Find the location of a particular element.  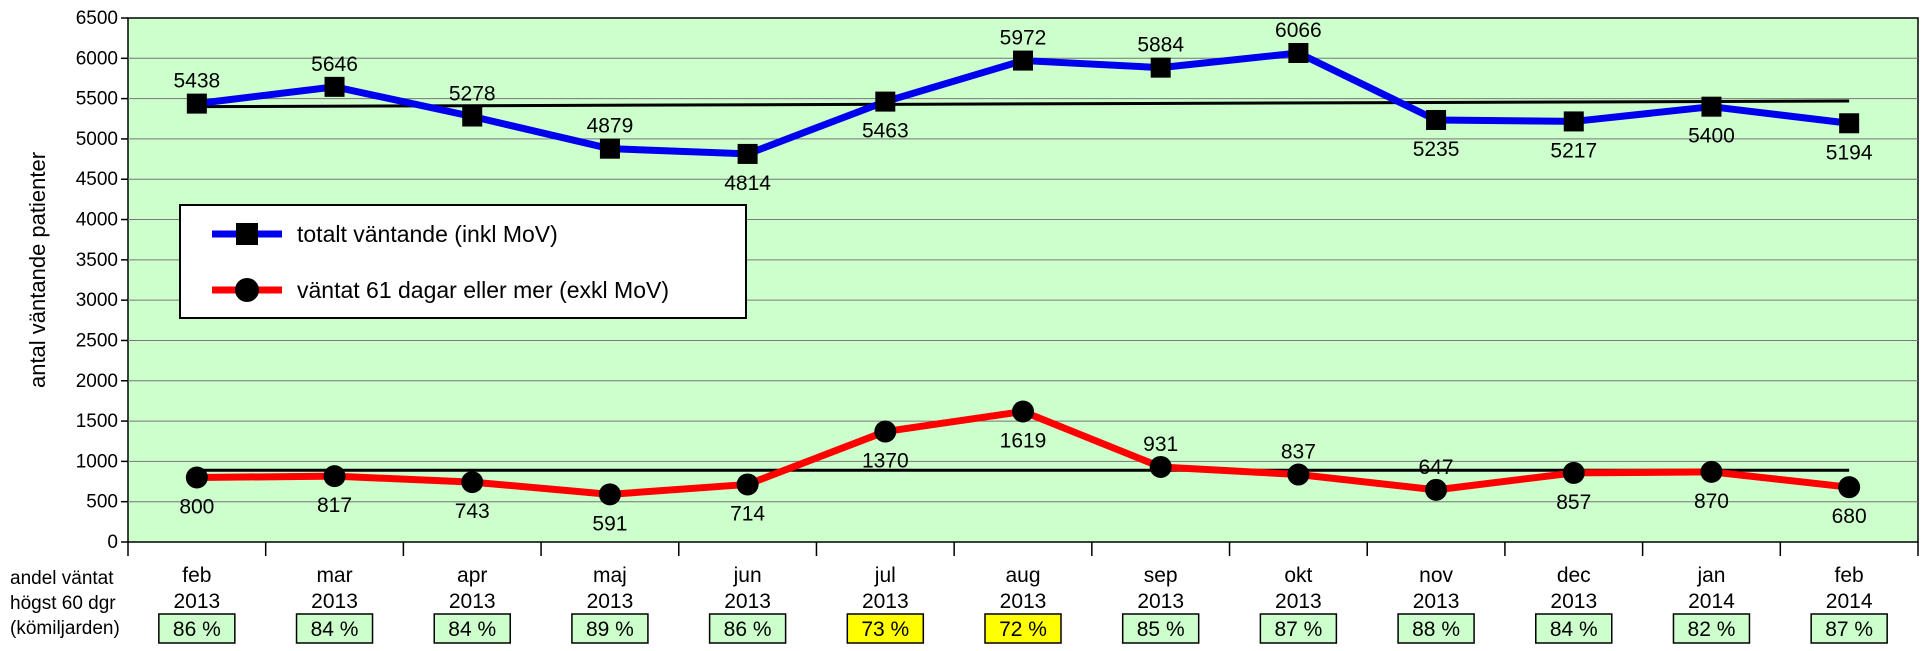

y-tick-label: 2000 is located at coordinates (97, 381).